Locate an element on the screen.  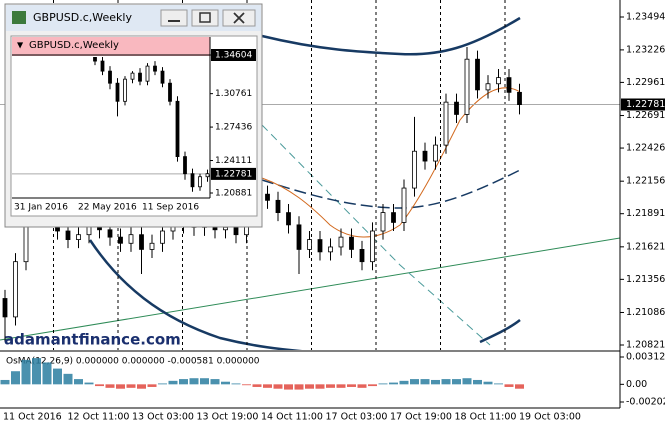
window-candles is located at coordinates (111, 124).